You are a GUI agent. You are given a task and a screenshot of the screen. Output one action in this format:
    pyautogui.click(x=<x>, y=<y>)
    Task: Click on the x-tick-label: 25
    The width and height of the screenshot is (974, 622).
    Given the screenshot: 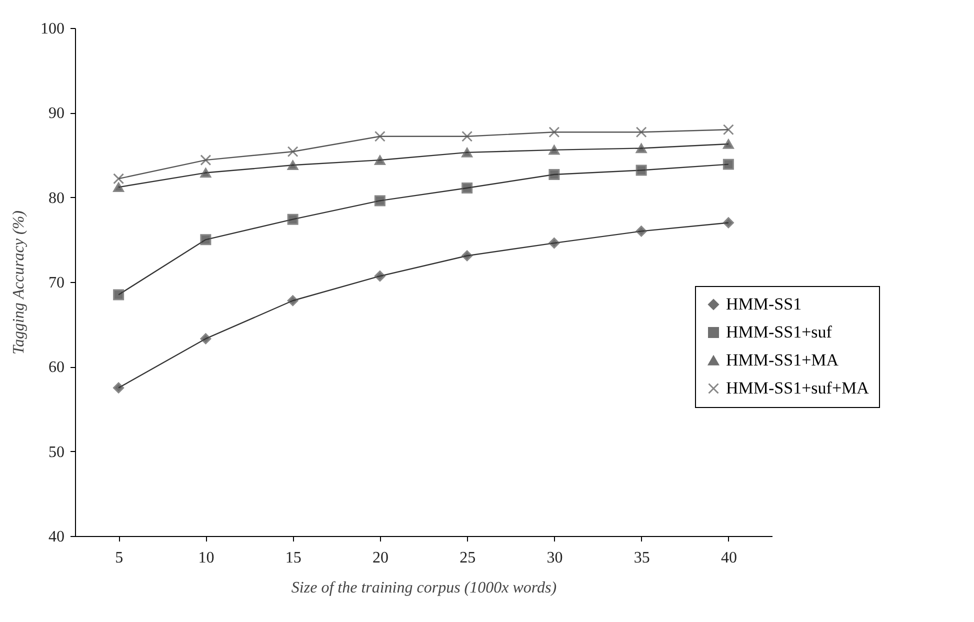 What is the action you would take?
    pyautogui.click(x=468, y=558)
    